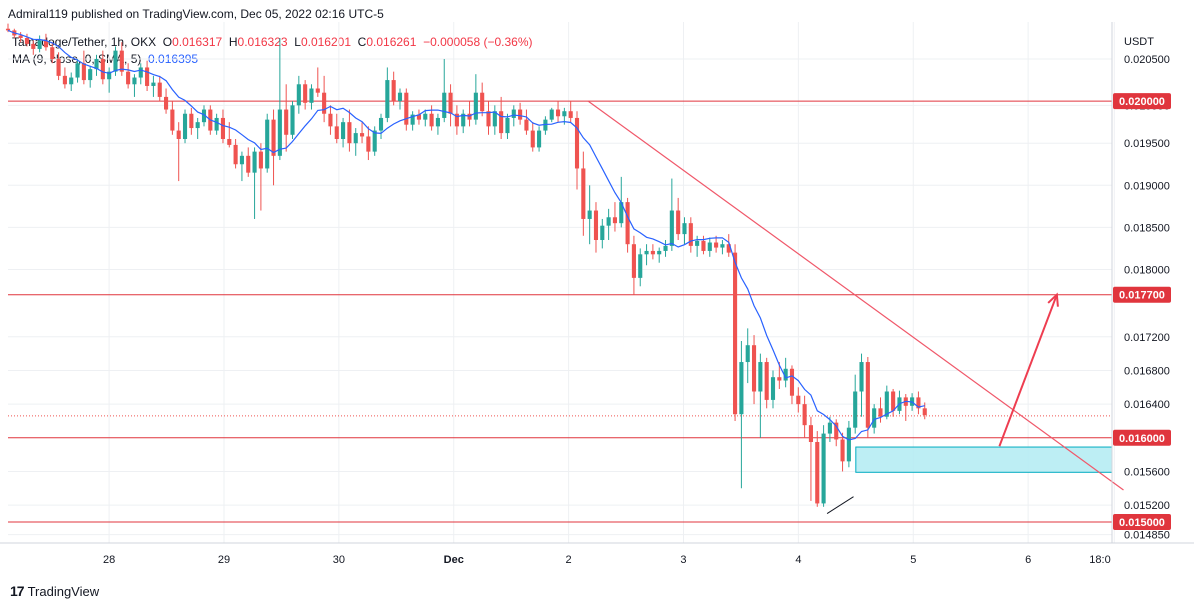  I want to click on tradingview-logo-icon: 17, so click(17, 591).